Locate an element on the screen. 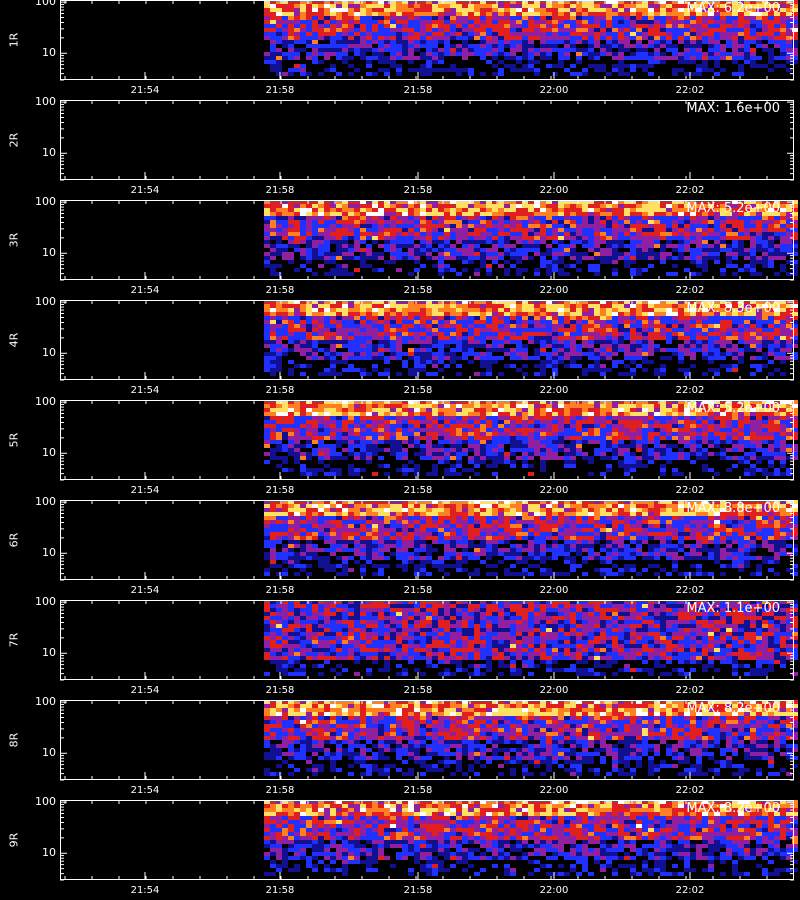 This screenshot has height=900, width=800. y-tick-label: 100 is located at coordinates (45, 202).